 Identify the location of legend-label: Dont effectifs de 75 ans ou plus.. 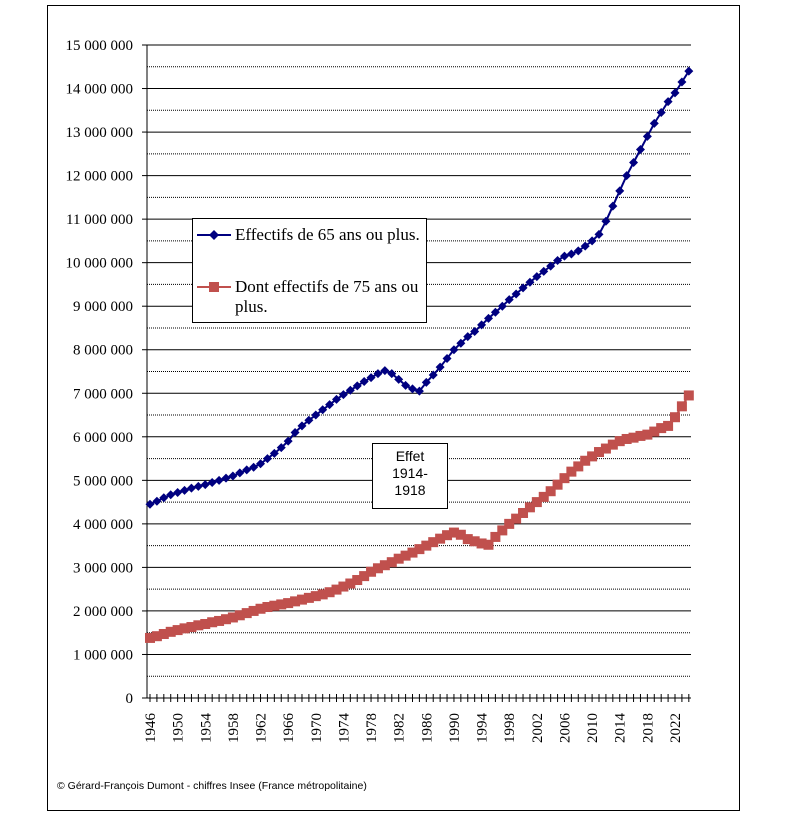
(327, 296).